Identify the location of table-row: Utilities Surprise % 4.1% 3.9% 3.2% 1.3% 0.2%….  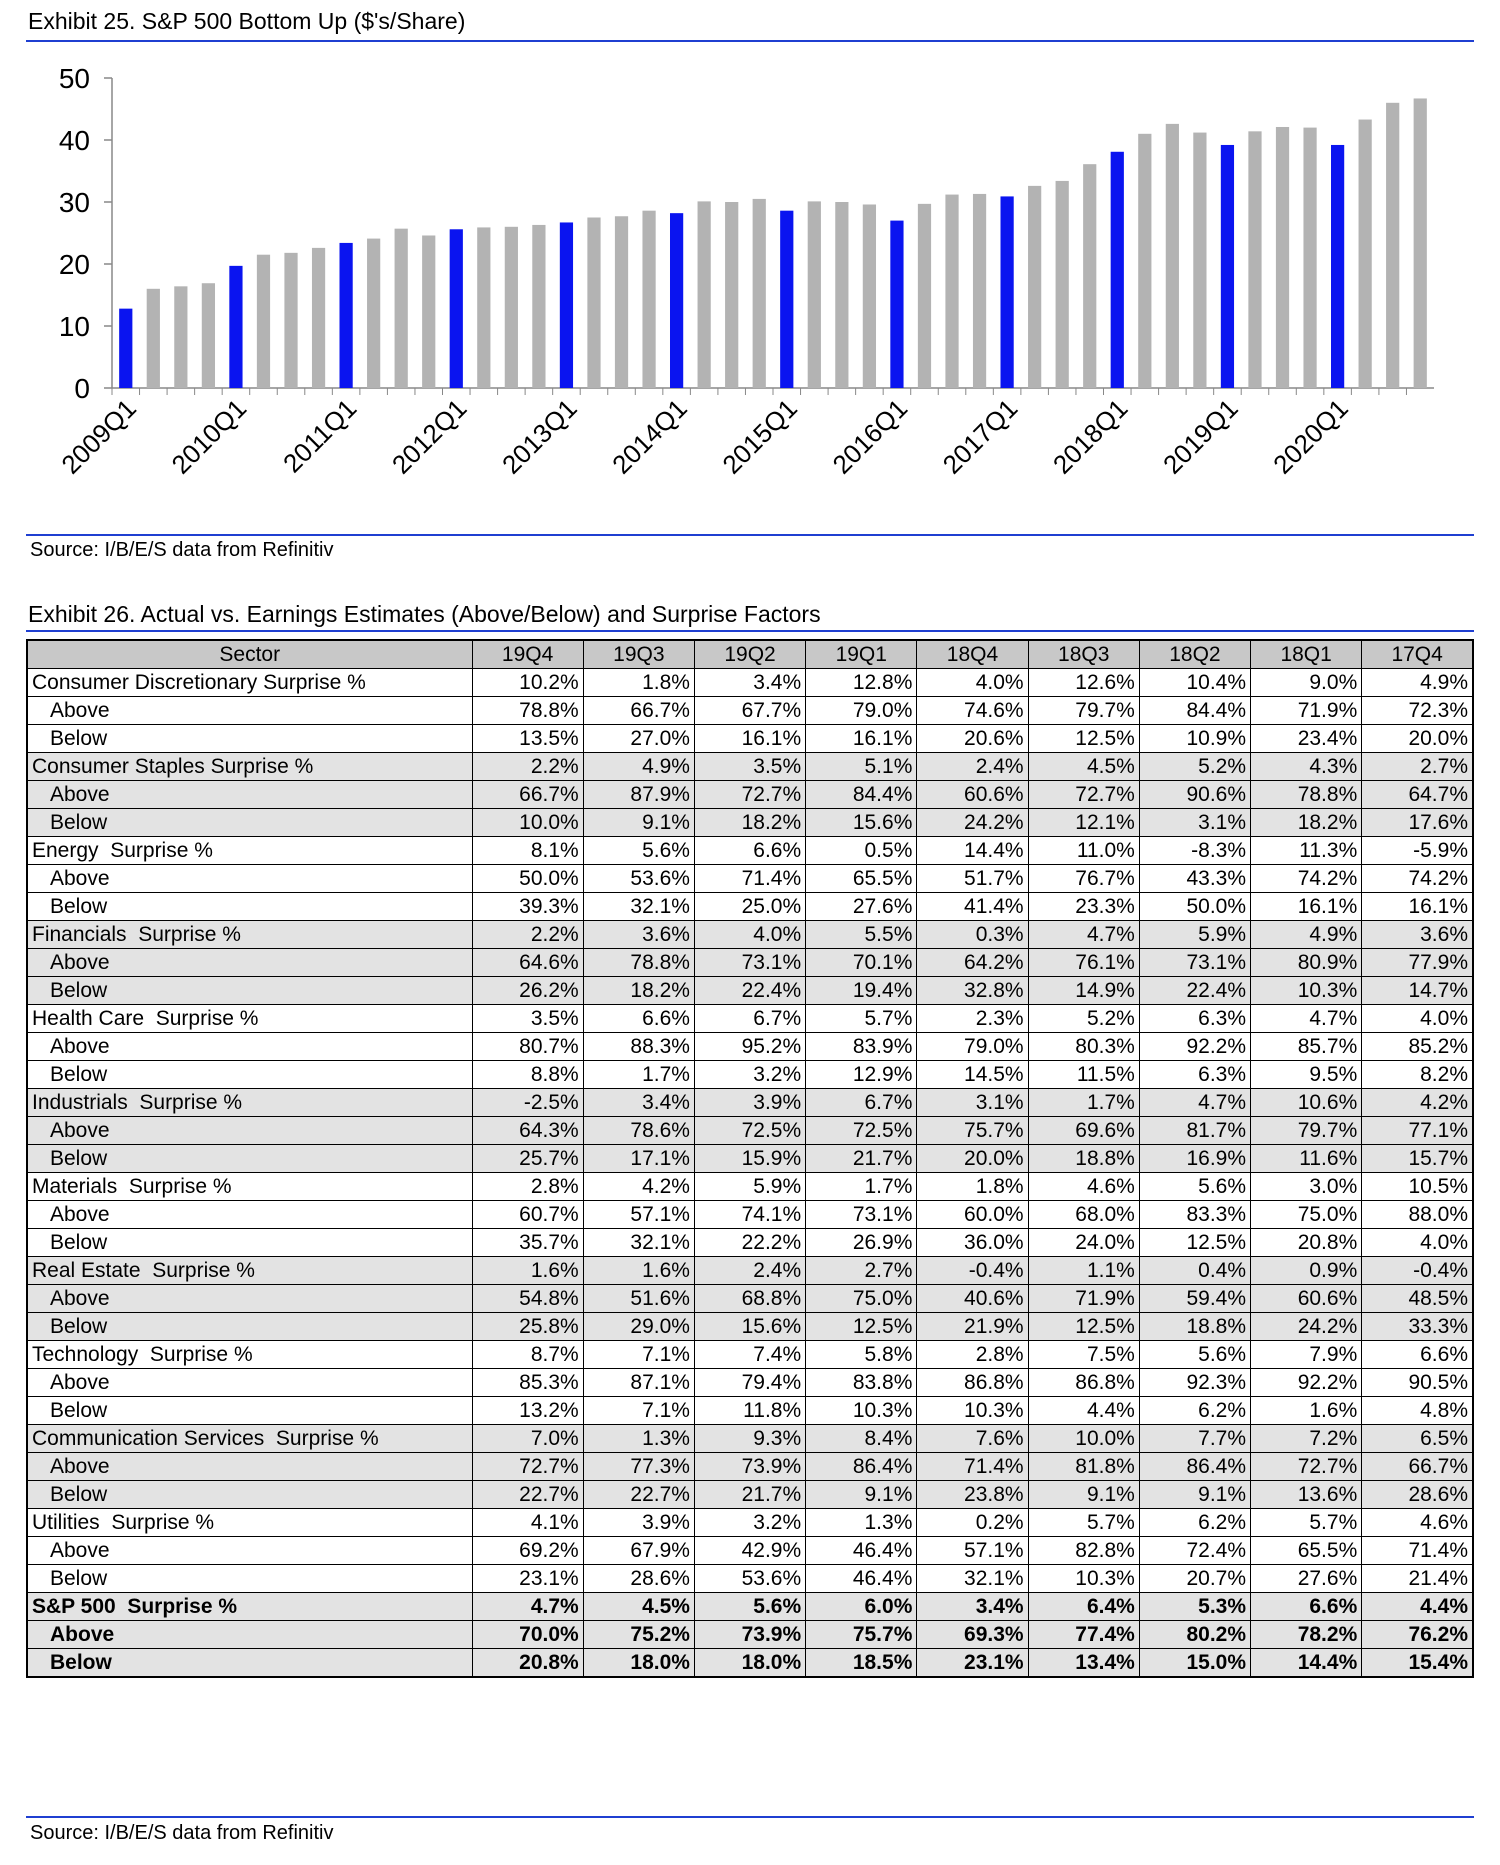
(750, 1522).